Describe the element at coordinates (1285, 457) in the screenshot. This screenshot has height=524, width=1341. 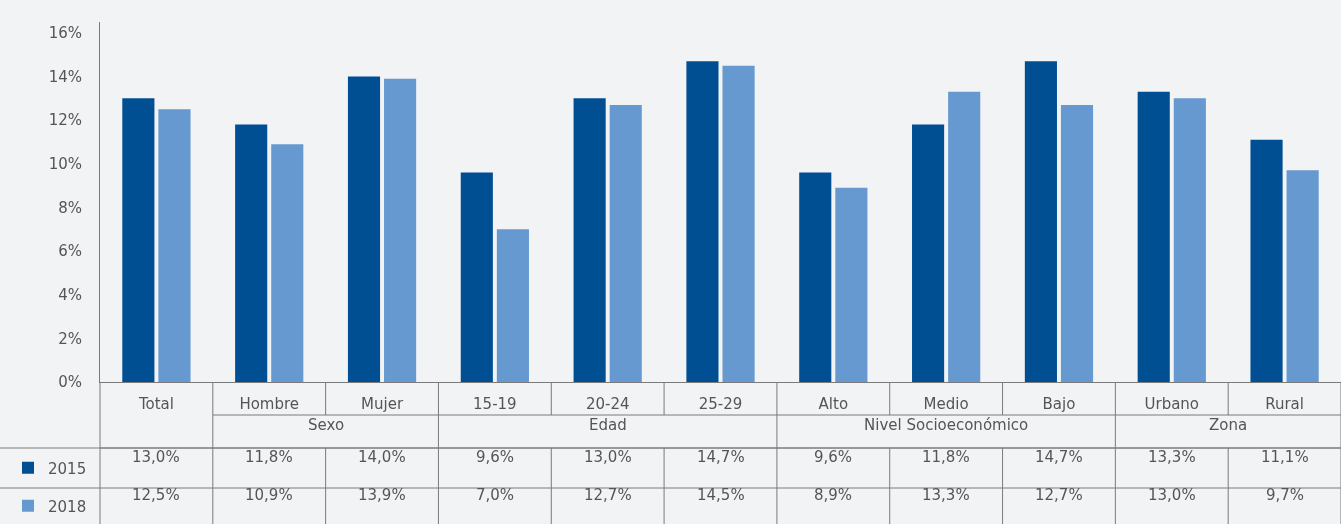
I see `data-label: 11,1%` at that location.